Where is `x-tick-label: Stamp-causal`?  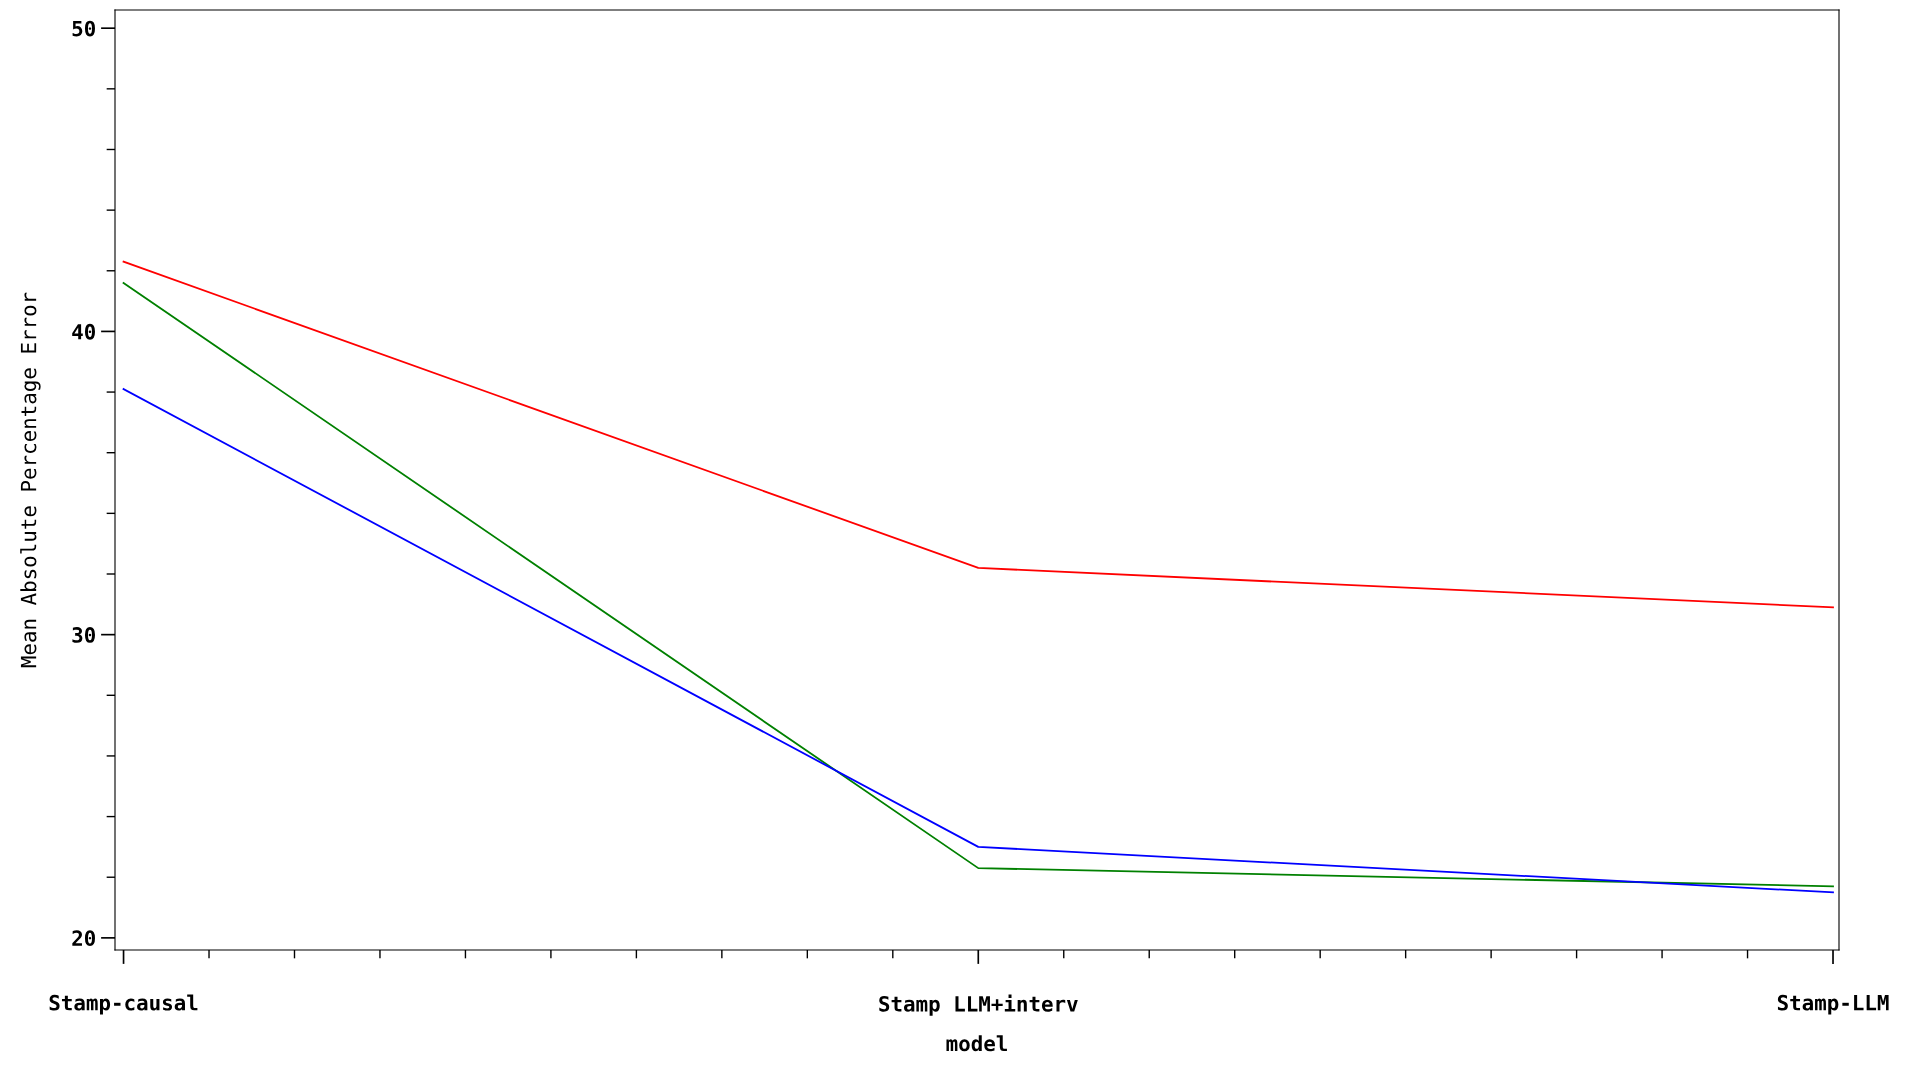 x-tick-label: Stamp-causal is located at coordinates (123, 1004).